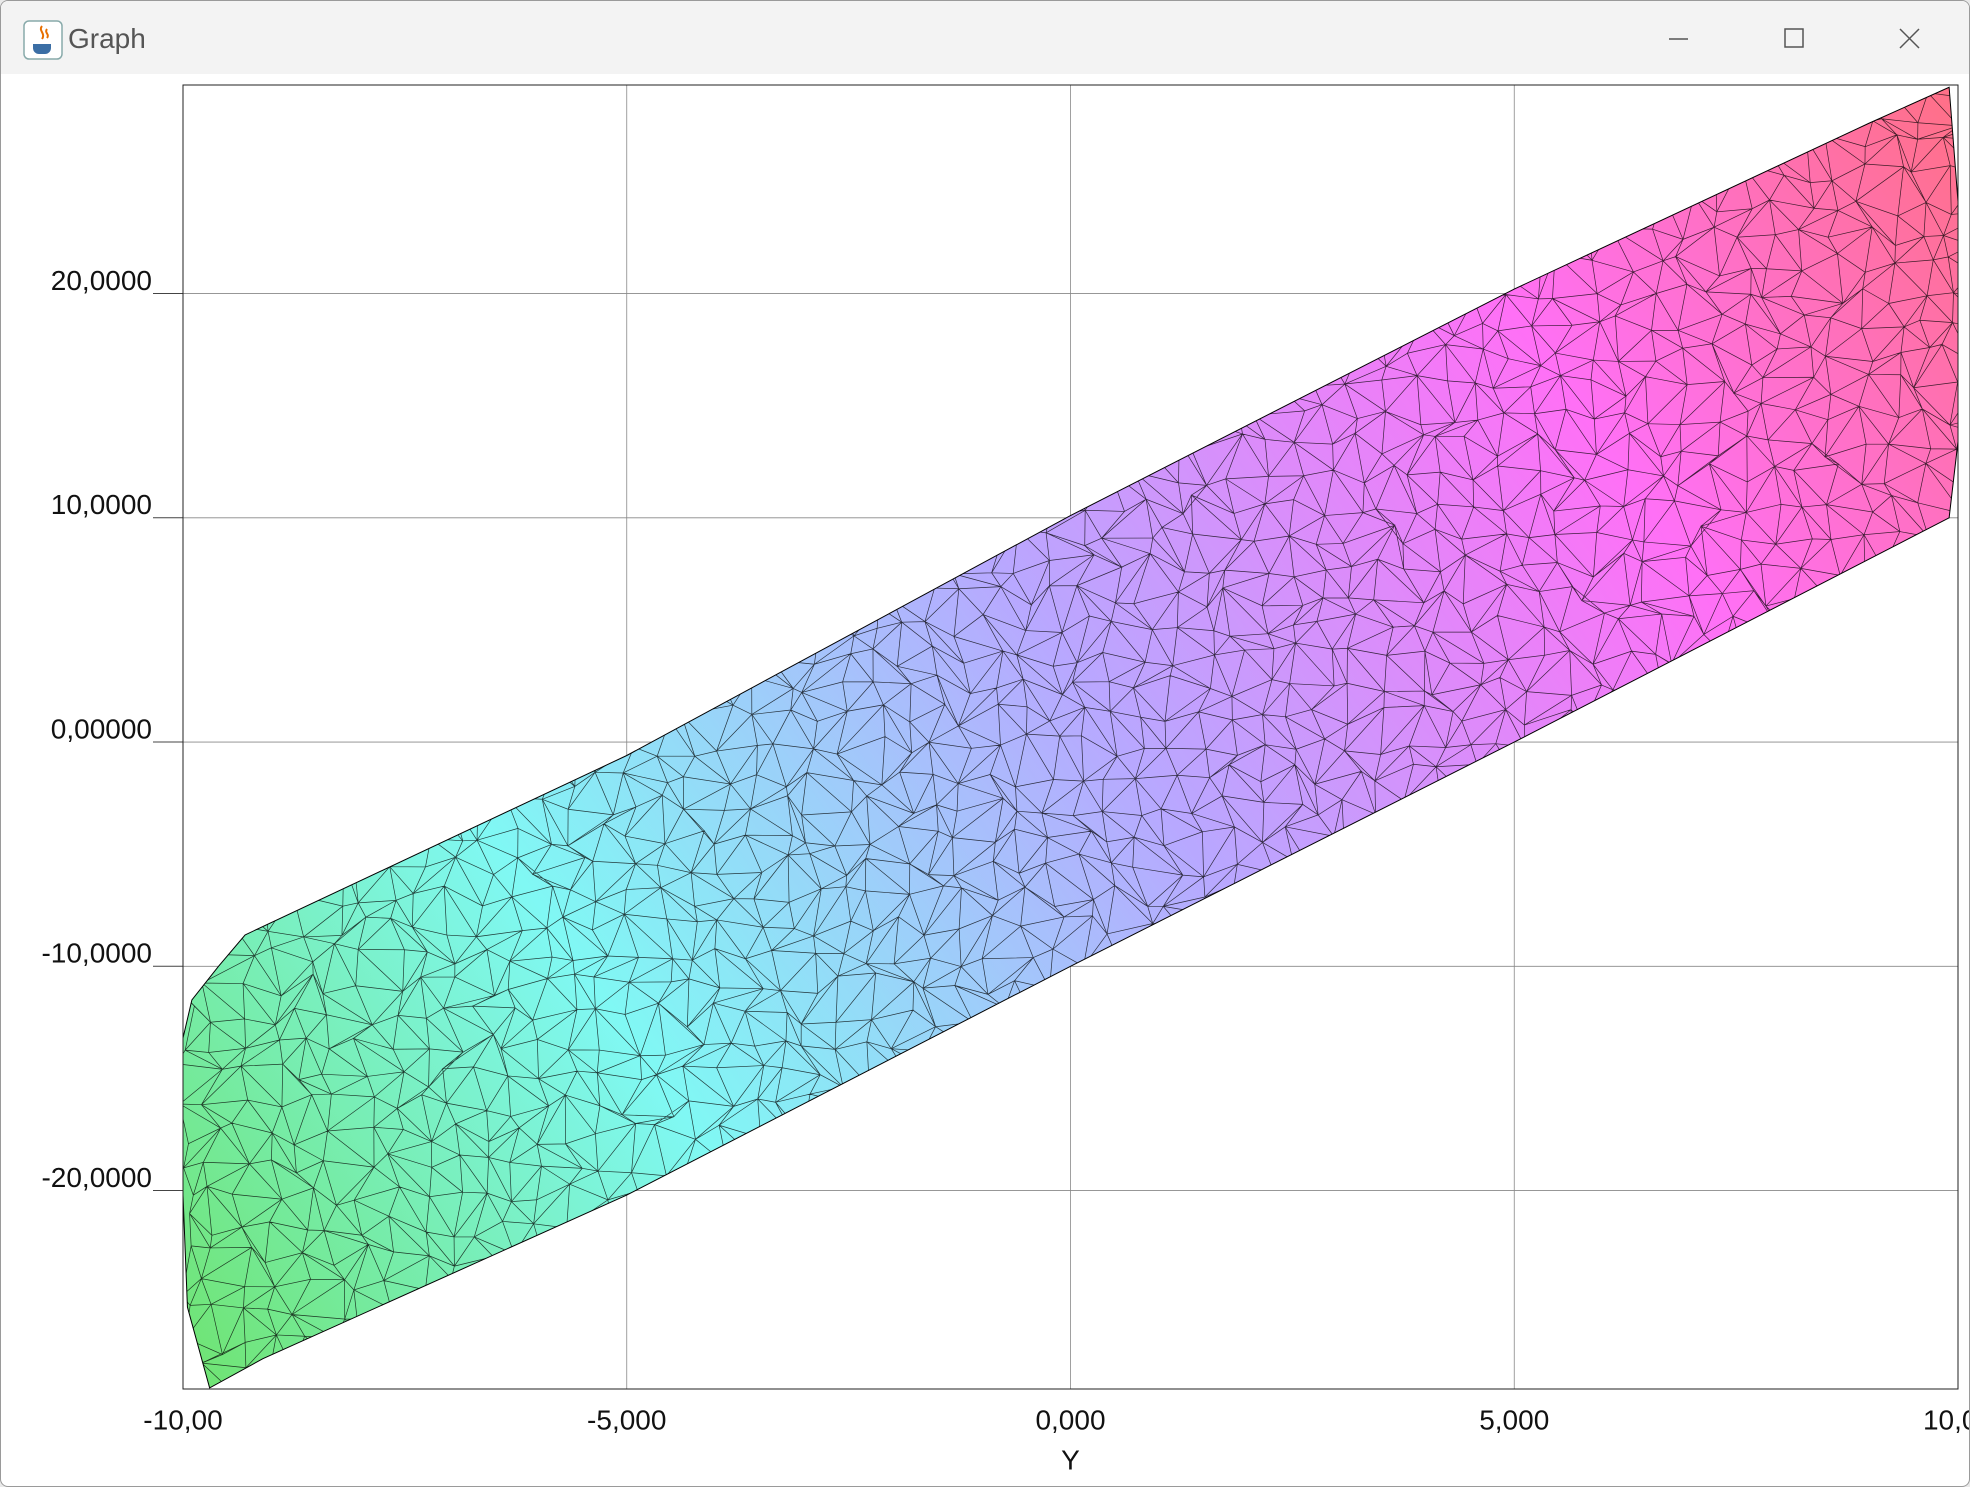  Describe the element at coordinates (101, 728) in the screenshot. I see `y-tick-label: 0,00000` at that location.